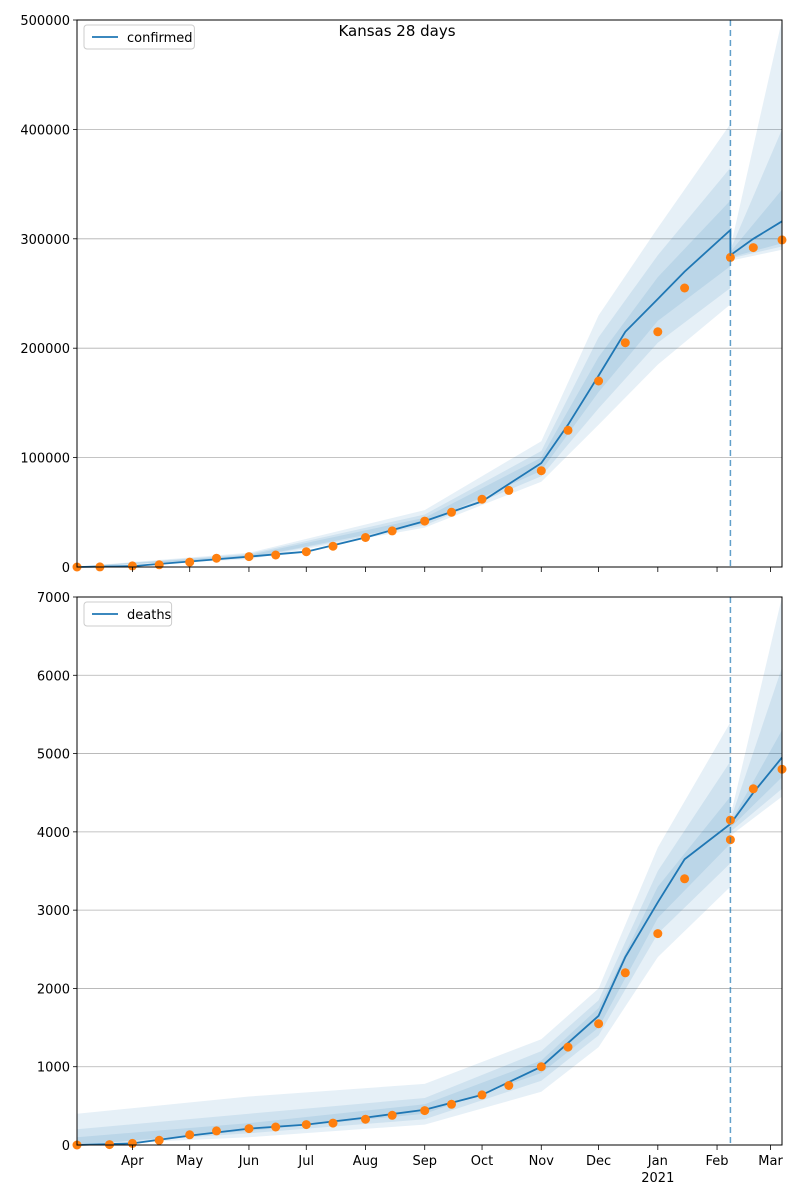 The image size is (800, 1200). Describe the element at coordinates (424, 1161) in the screenshot. I see `x-tick-label: Sep` at that location.